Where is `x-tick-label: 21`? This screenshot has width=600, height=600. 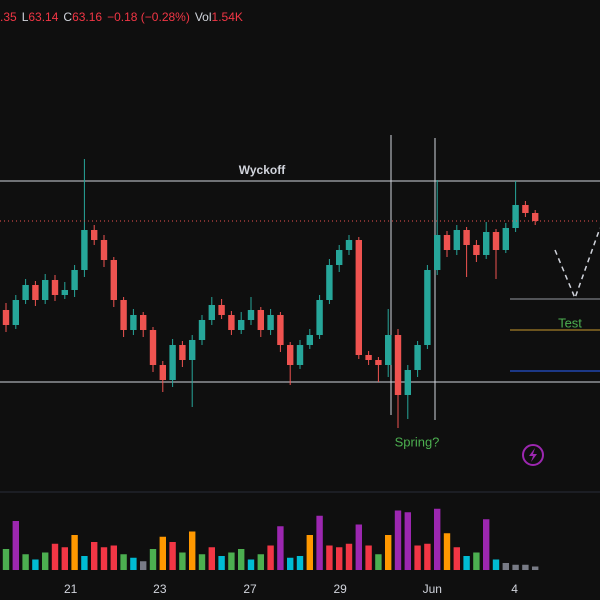 x-tick-label: 21 is located at coordinates (71, 589).